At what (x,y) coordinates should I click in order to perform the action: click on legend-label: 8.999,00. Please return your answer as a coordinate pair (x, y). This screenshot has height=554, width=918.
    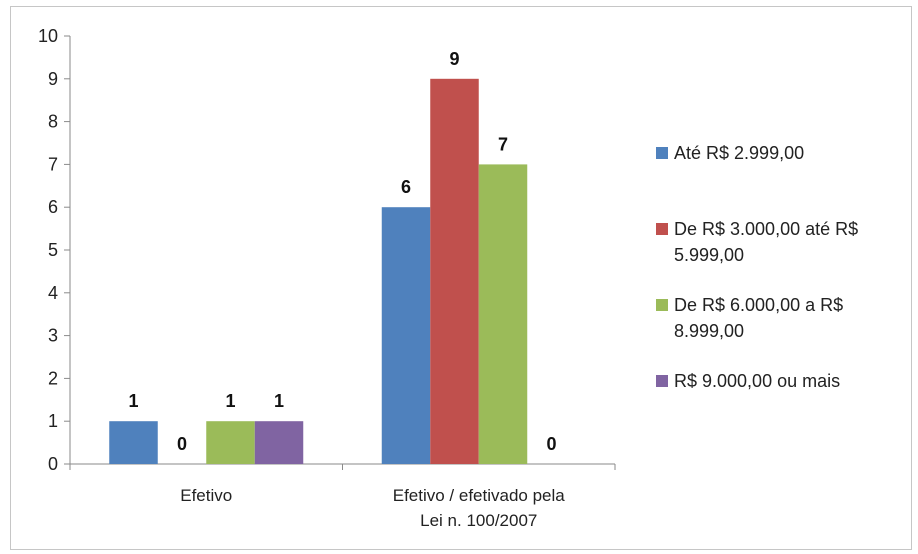
    Looking at the image, I should click on (709, 331).